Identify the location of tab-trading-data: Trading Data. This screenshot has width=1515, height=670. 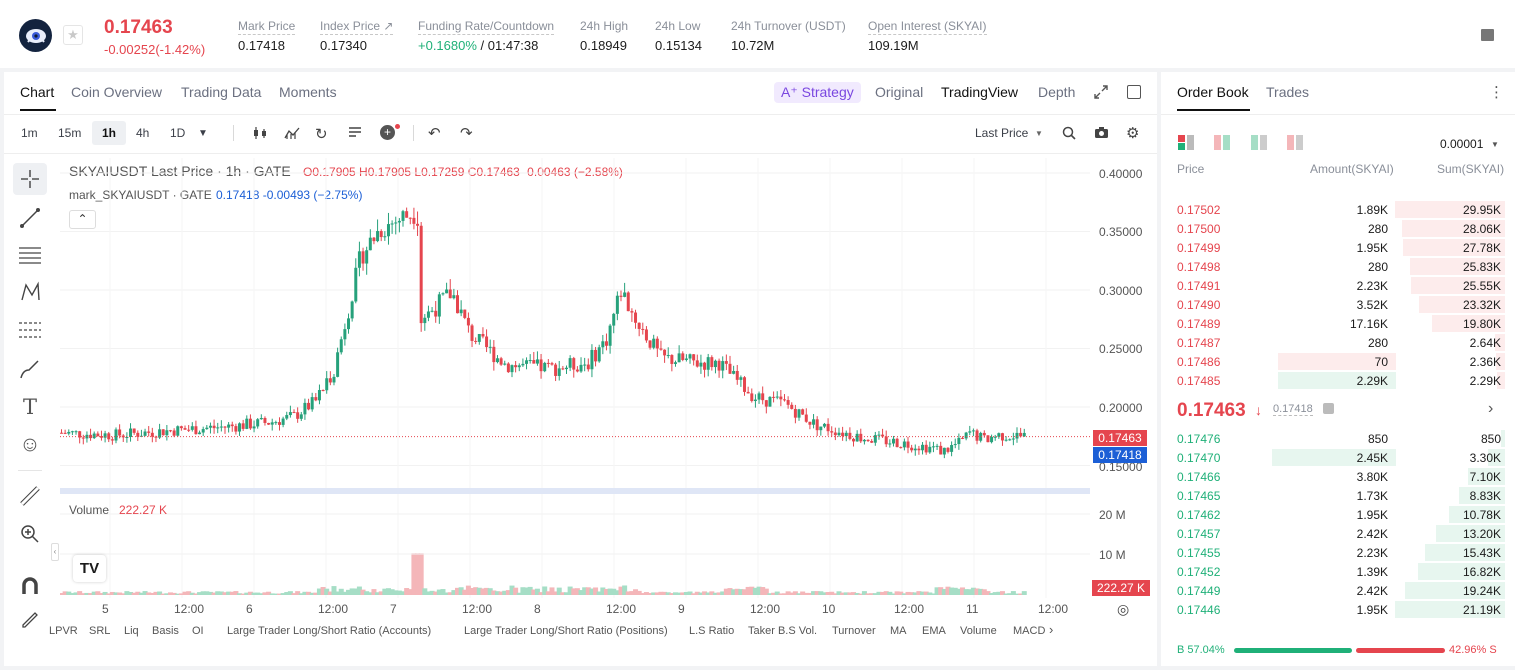
(221, 92).